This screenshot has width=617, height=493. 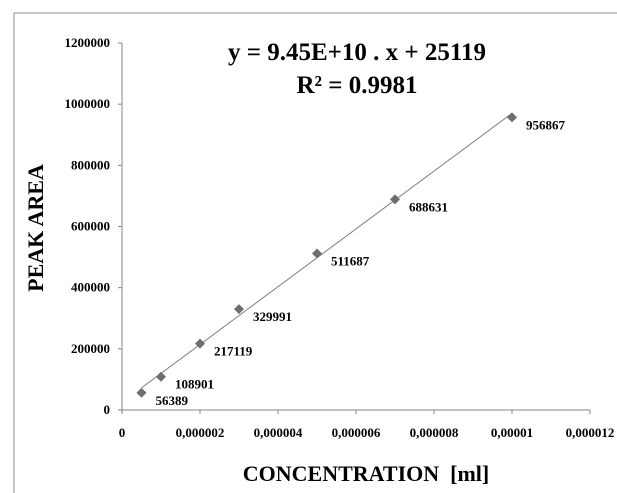 What do you see at coordinates (35, 228) in the screenshot?
I see `y-axis-title: PEAK AREA` at bounding box center [35, 228].